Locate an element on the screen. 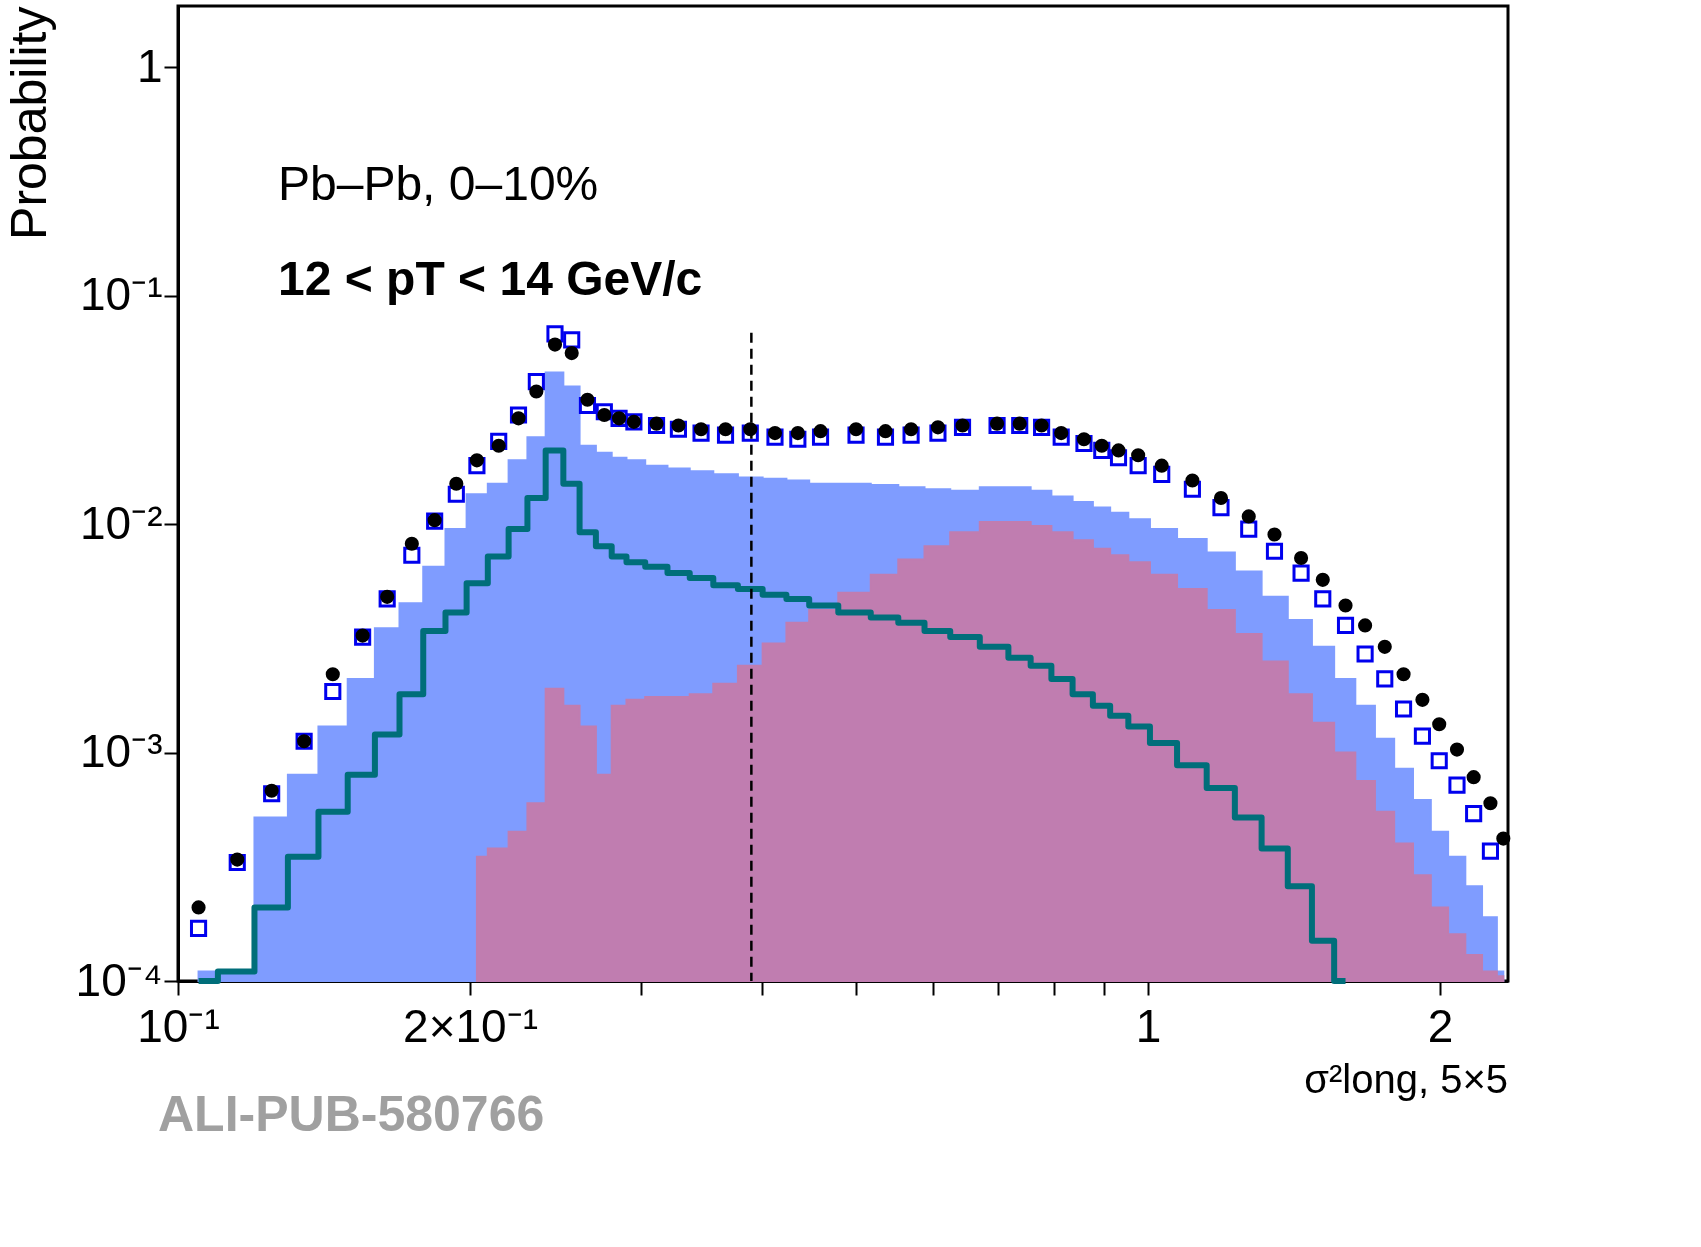  x-tick-label: 2×10⁻¹ is located at coordinates (470, 1025).